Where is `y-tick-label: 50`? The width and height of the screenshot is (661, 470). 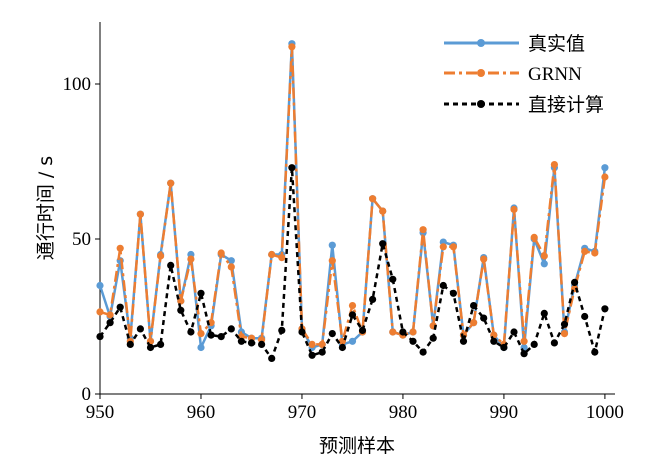
y-tick-label: 50 is located at coordinates (81, 239).